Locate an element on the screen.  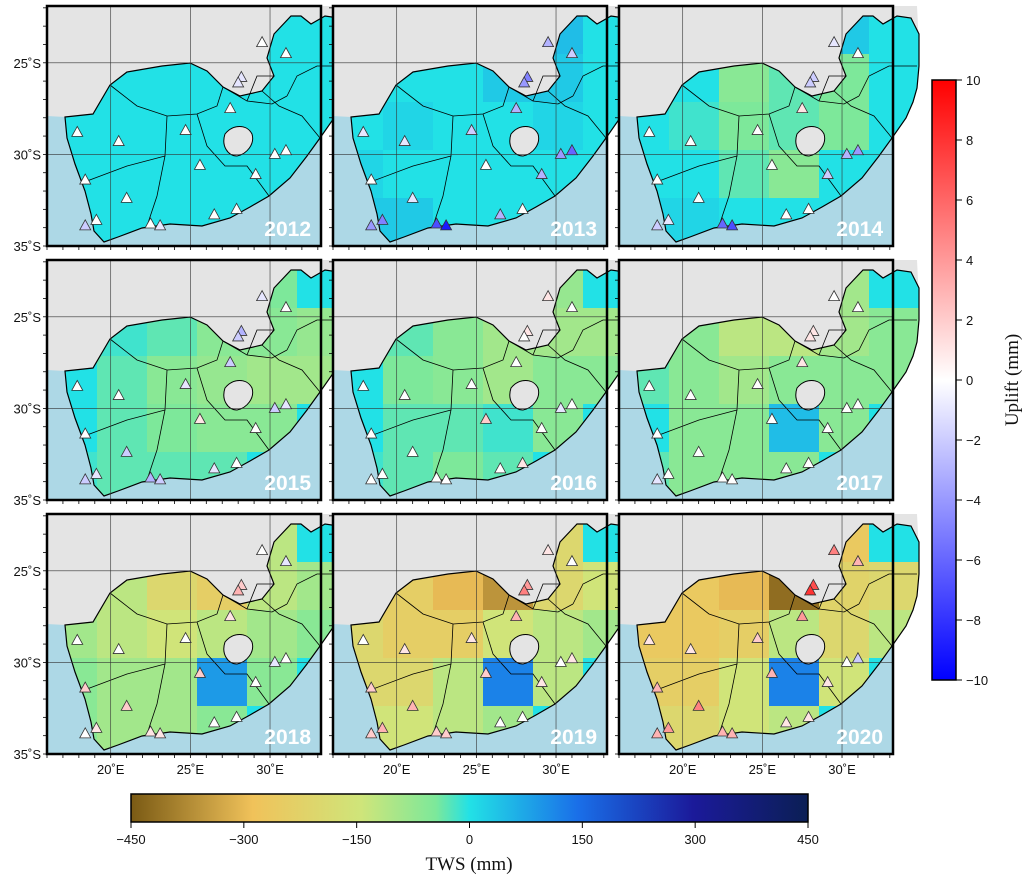
y-tick-label: 25˚S is located at coordinates (28, 63).